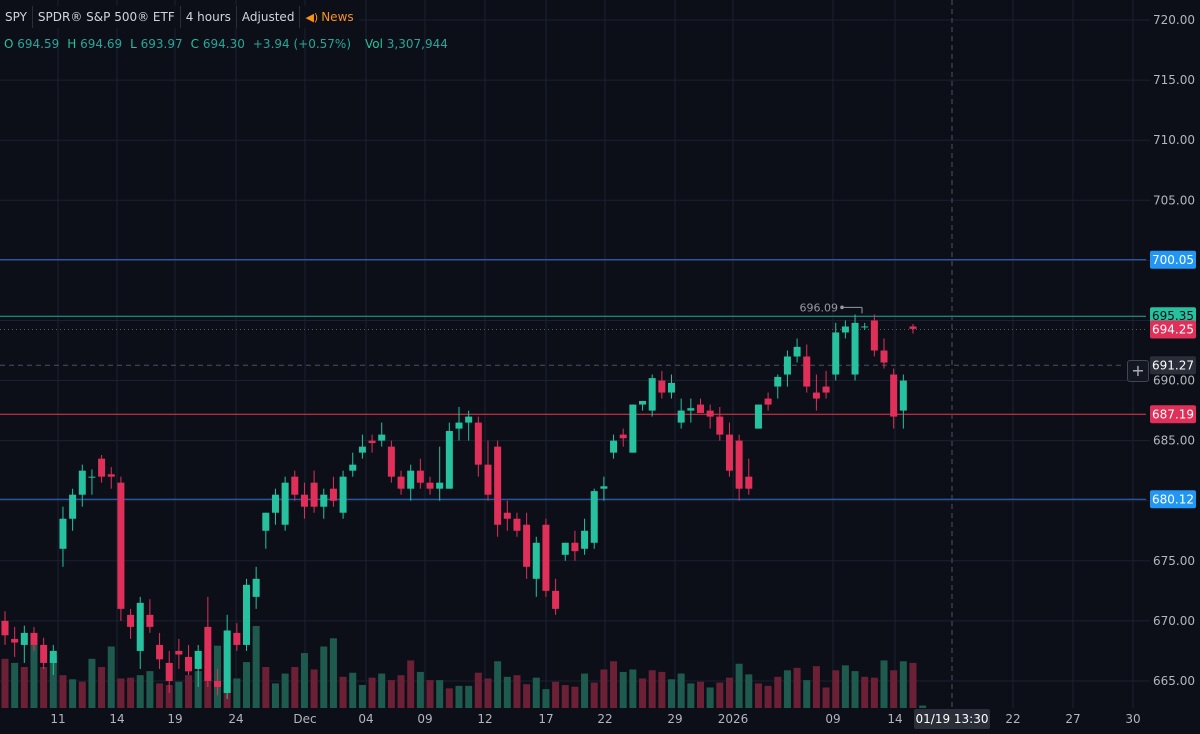  What do you see at coordinates (304, 719) in the screenshot?
I see `x-tick-label: Dec` at bounding box center [304, 719].